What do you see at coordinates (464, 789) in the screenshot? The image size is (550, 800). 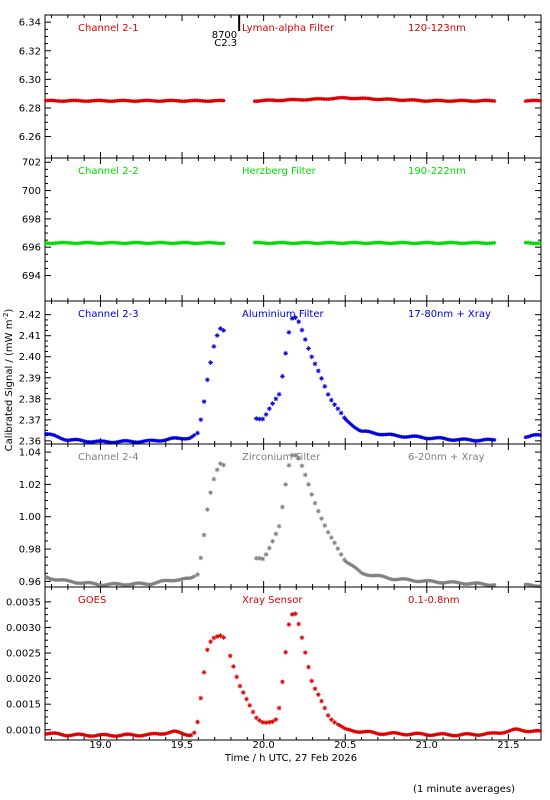 I see `footnote: (1 minute averages)` at bounding box center [464, 789].